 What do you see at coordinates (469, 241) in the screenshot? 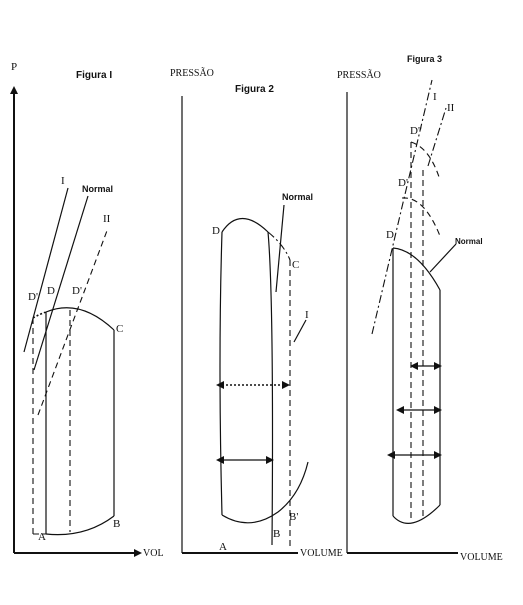
I see `figure-3-label-normal: Normal` at bounding box center [469, 241].